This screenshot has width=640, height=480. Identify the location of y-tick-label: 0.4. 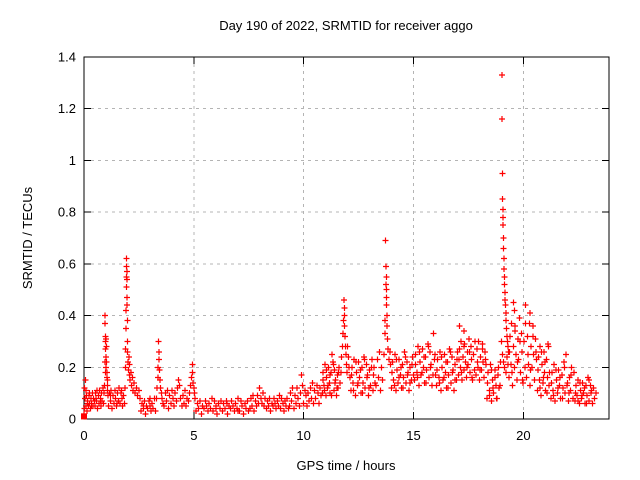
(67, 315).